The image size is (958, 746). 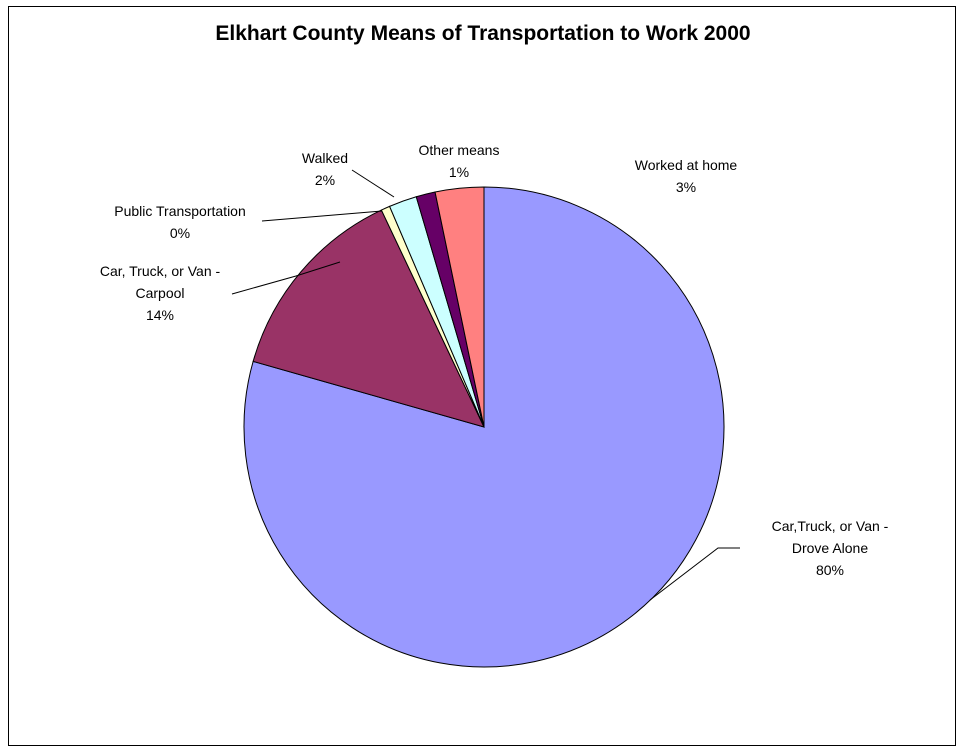 What do you see at coordinates (830, 570) in the screenshot?
I see `slice-pct-label-0: 80%` at bounding box center [830, 570].